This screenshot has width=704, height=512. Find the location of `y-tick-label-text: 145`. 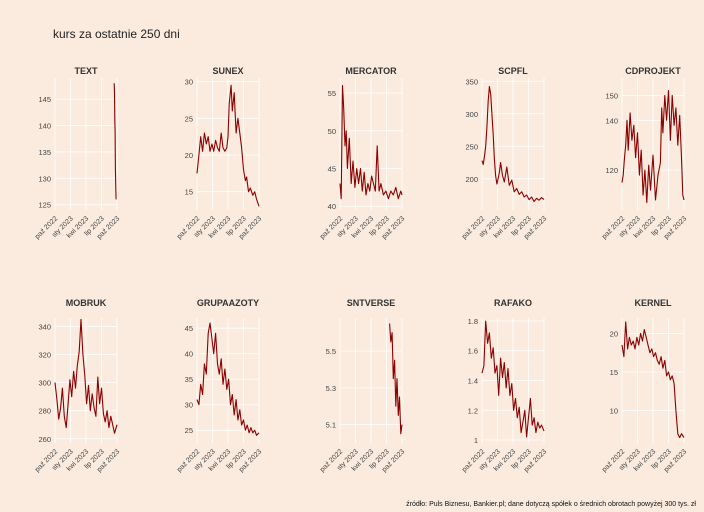

y-tick-label-text: 145 is located at coordinates (44, 99).